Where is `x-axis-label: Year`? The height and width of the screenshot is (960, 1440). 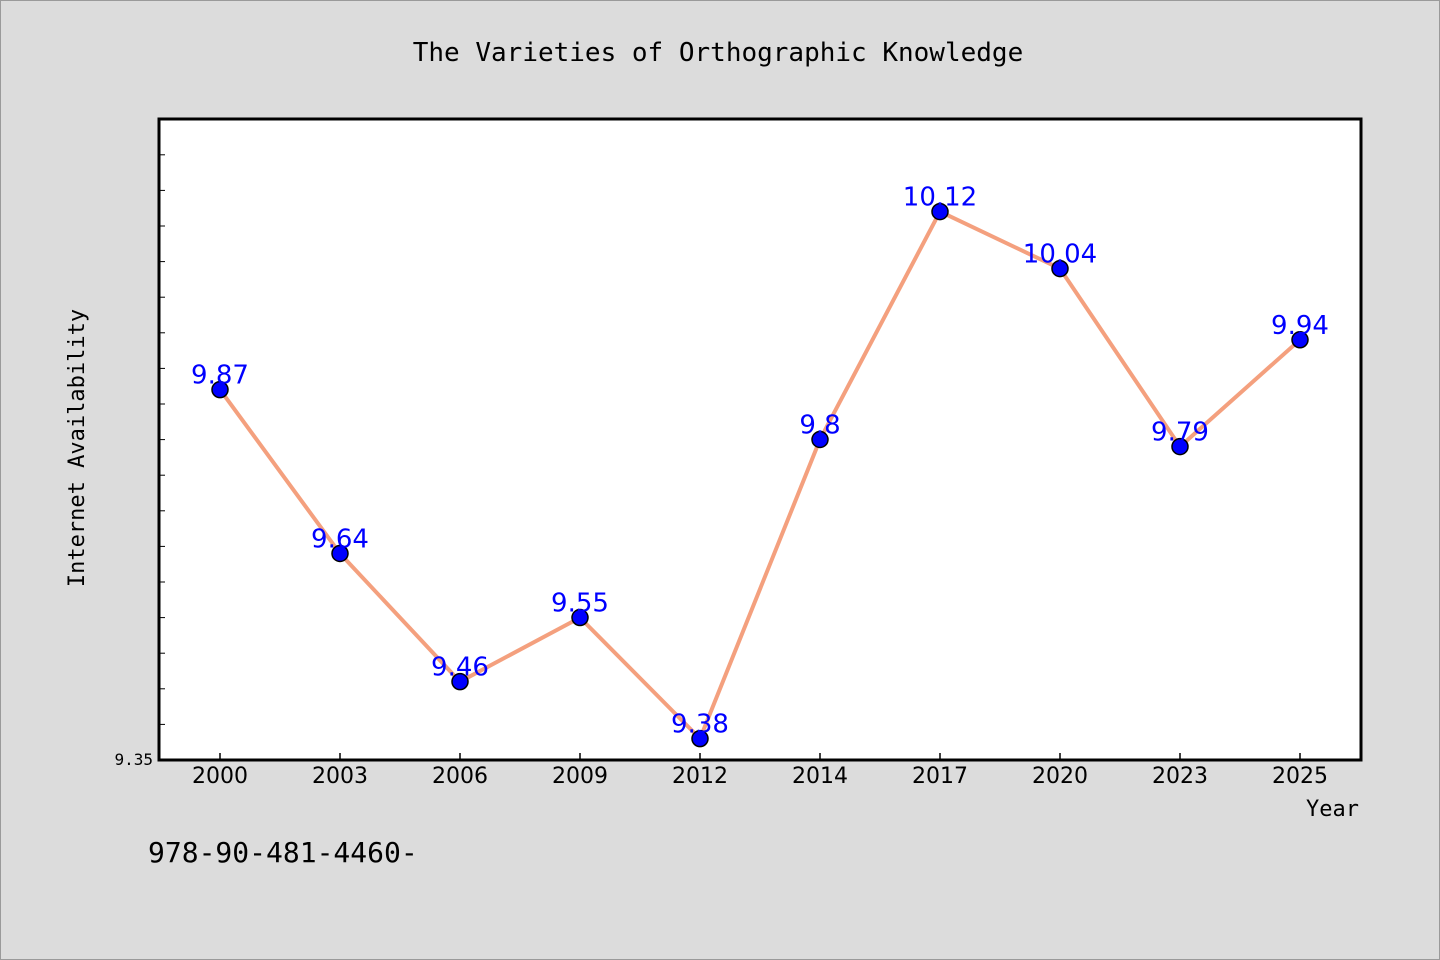 x-axis-label: Year is located at coordinates (1332, 809).